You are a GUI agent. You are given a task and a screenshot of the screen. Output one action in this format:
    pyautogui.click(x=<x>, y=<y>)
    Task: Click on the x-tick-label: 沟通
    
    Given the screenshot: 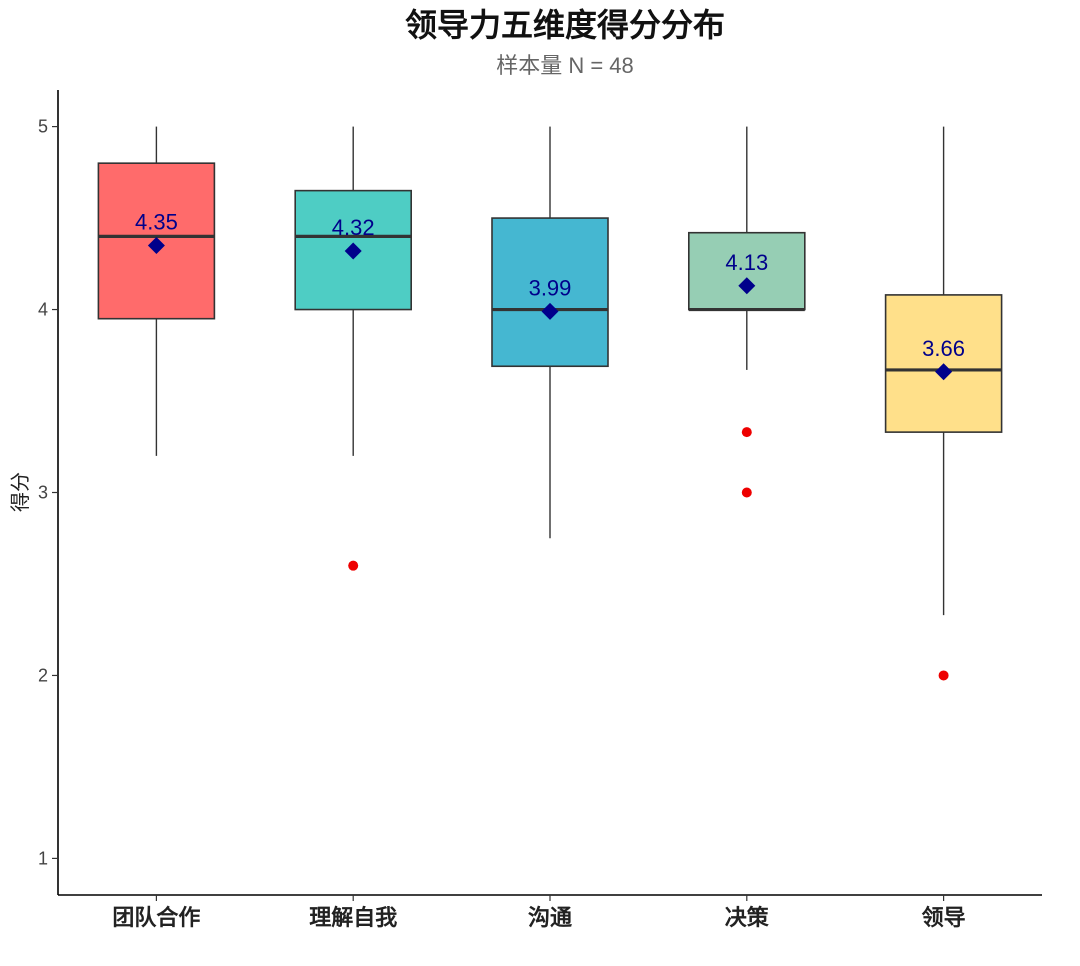 What is the action you would take?
    pyautogui.click(x=550, y=918)
    